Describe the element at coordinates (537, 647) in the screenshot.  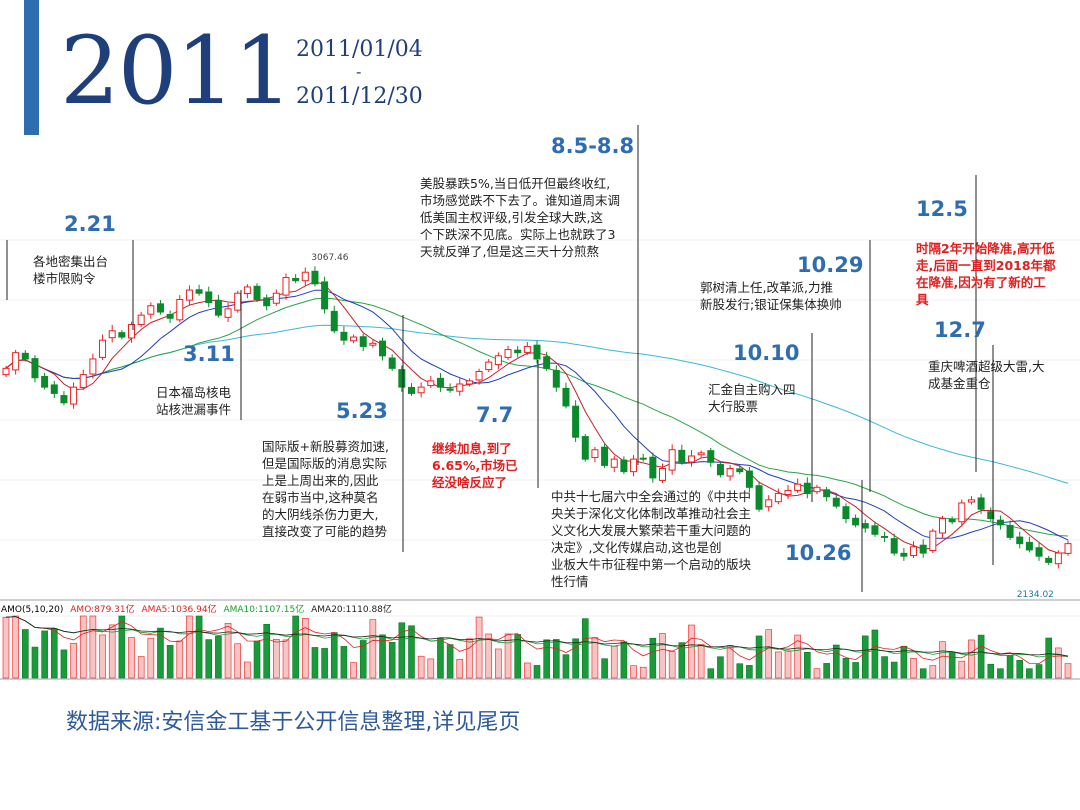
I see `volume-bars` at that location.